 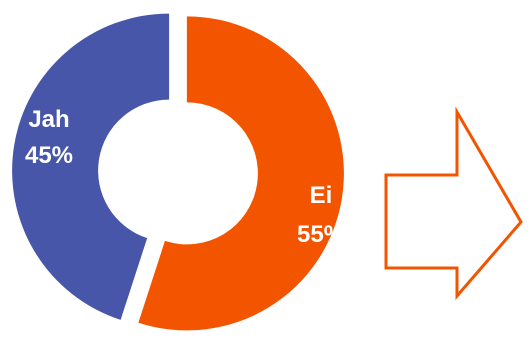 I want to click on slice-label-jah: Jah, so click(x=48, y=119).